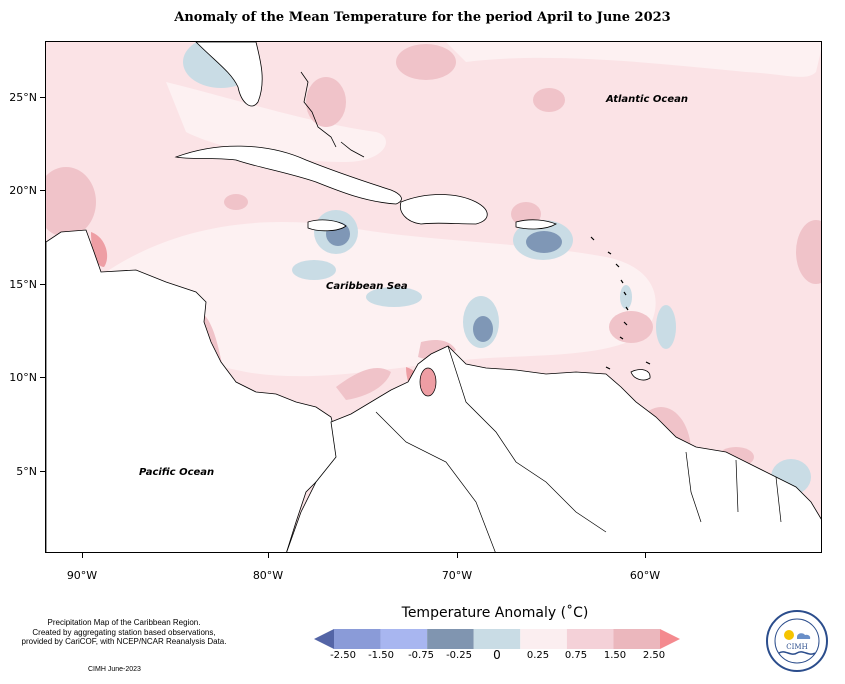  What do you see at coordinates (647, 99) in the screenshot?
I see `atlantic-ocean-label: Atlantic Ocean` at bounding box center [647, 99].